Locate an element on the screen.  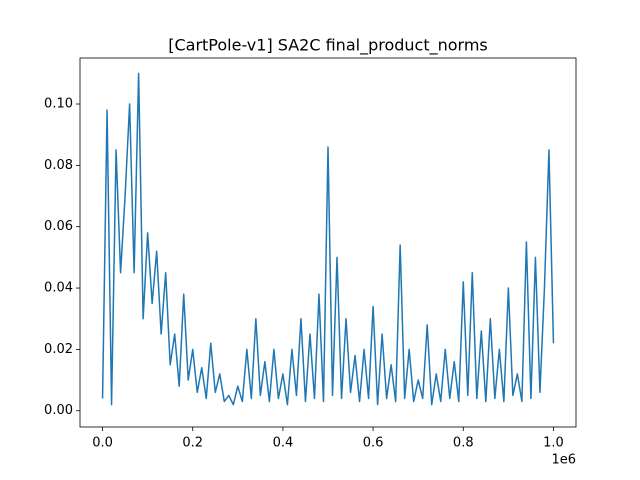
x-tick-label: 0.4 is located at coordinates (283, 443).